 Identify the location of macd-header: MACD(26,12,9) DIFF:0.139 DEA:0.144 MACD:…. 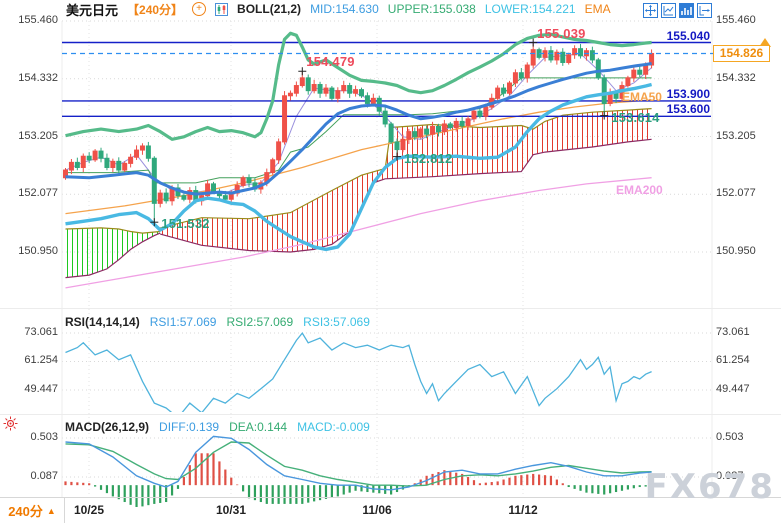
(217, 427).